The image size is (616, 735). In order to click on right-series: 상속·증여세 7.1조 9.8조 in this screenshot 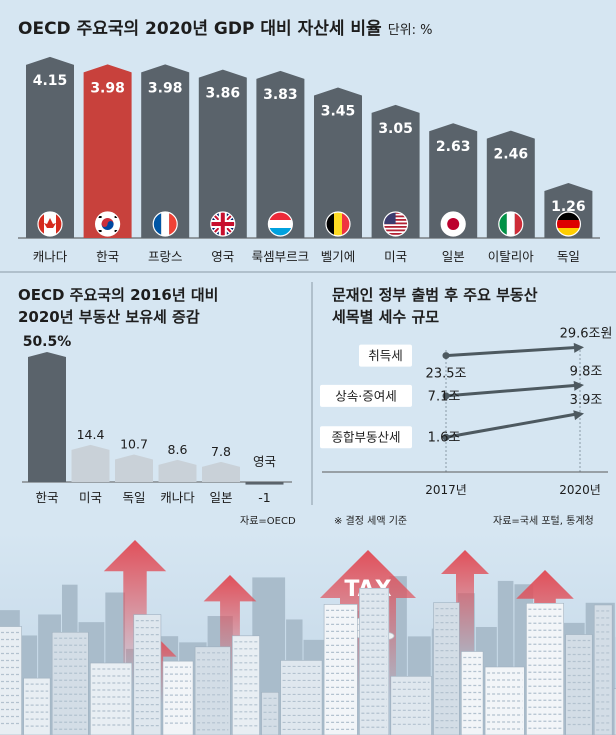, I will do `click(461, 385)`.